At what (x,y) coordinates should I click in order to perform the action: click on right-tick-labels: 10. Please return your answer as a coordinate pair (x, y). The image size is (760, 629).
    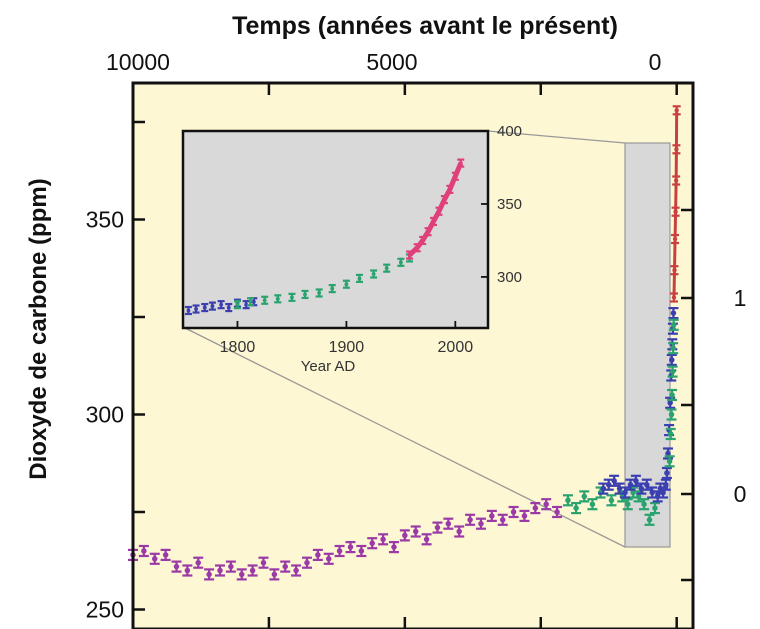
    Looking at the image, I should click on (740, 396).